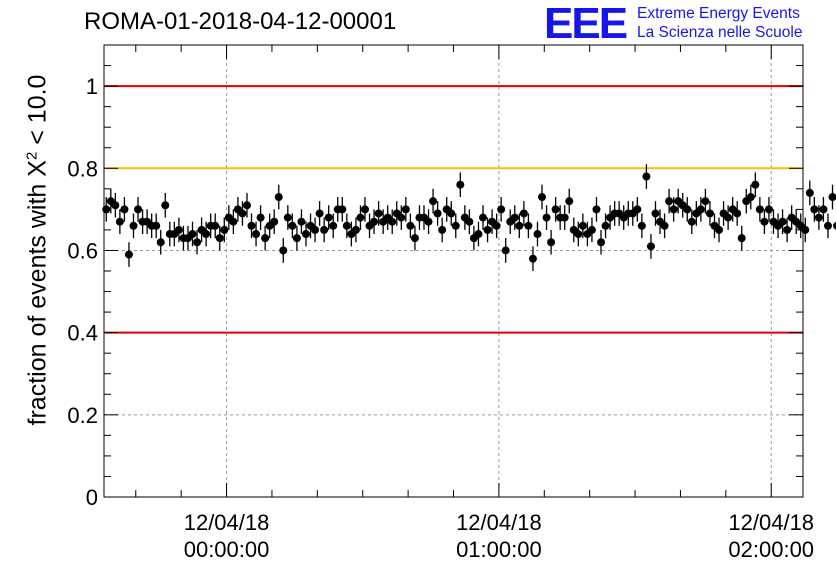  I want to click on eee-logo: EEE, so click(586, 24).